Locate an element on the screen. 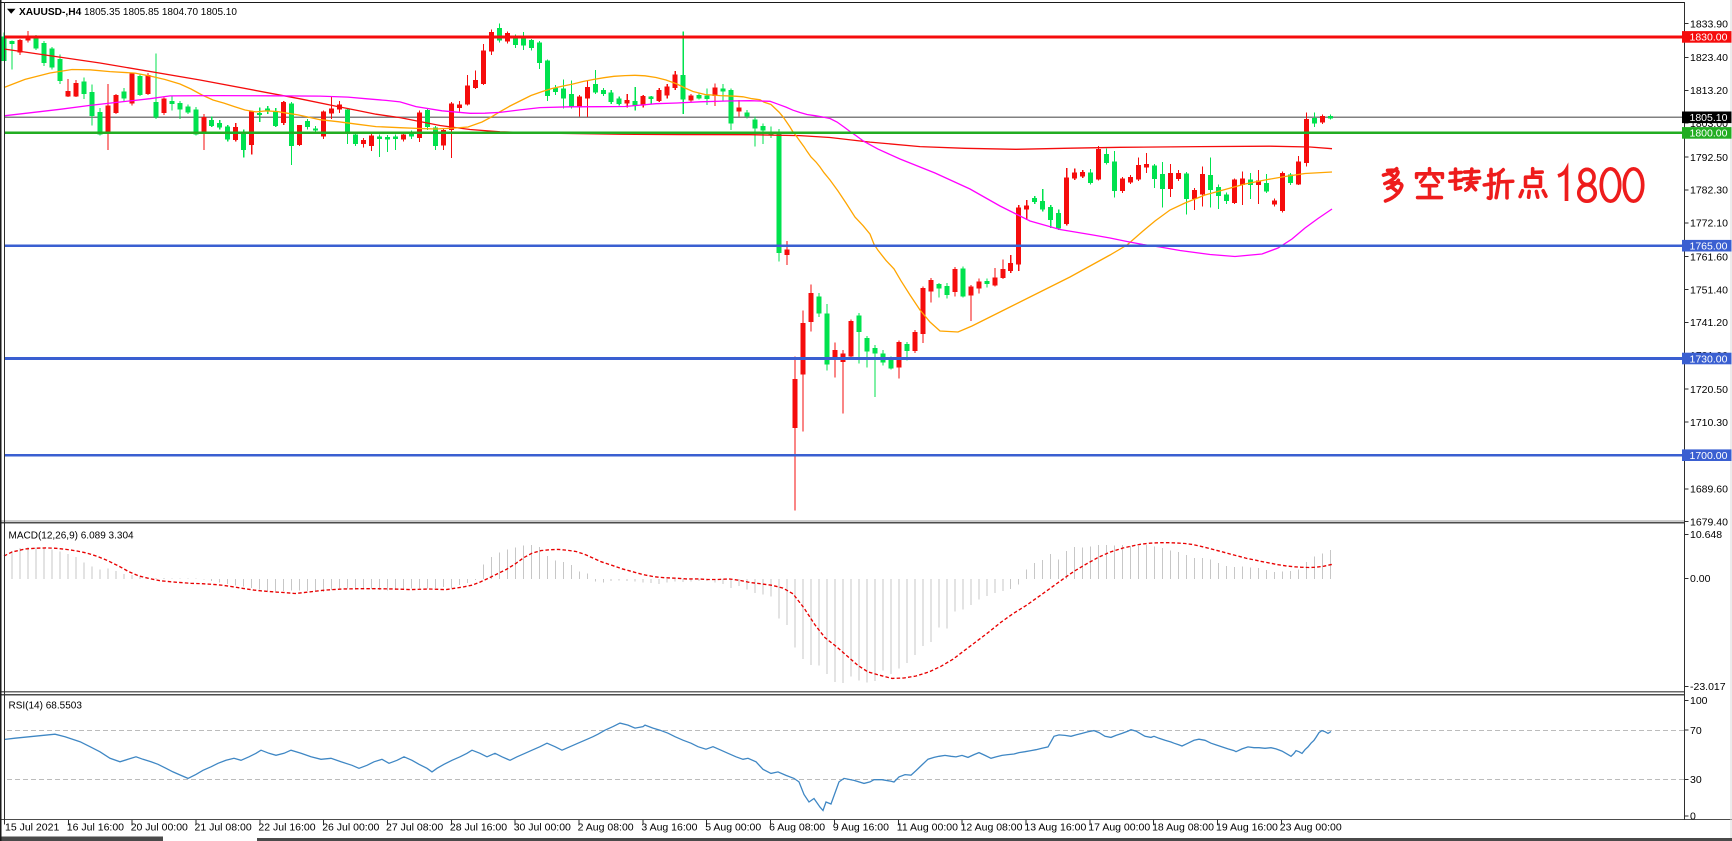  svg-text: 100 is located at coordinates (1699, 701).